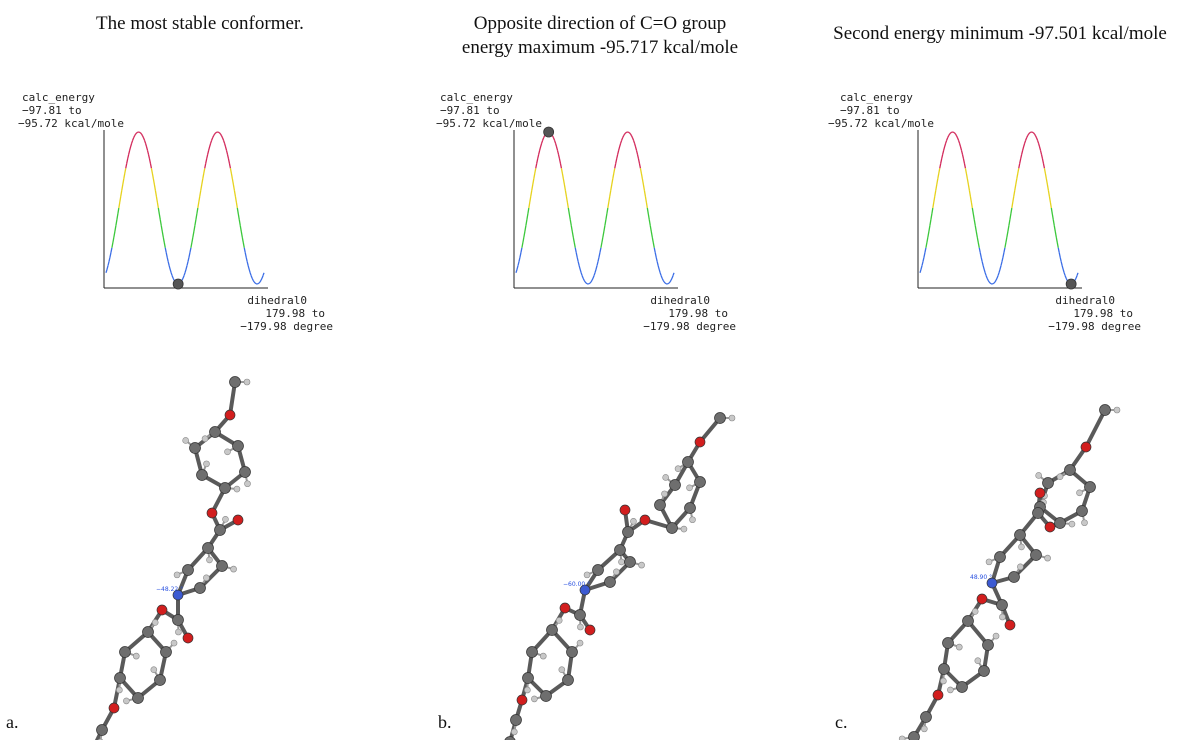 The height and width of the screenshot is (740, 1202). What do you see at coordinates (1009, 572) in the screenshot?
I see `molecule-model: 48.90 °` at bounding box center [1009, 572].